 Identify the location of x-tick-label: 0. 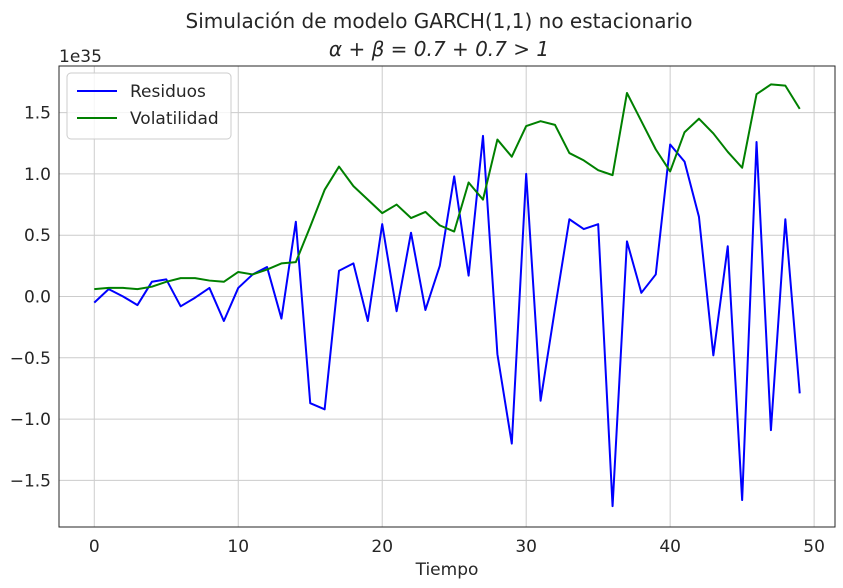
(94, 547).